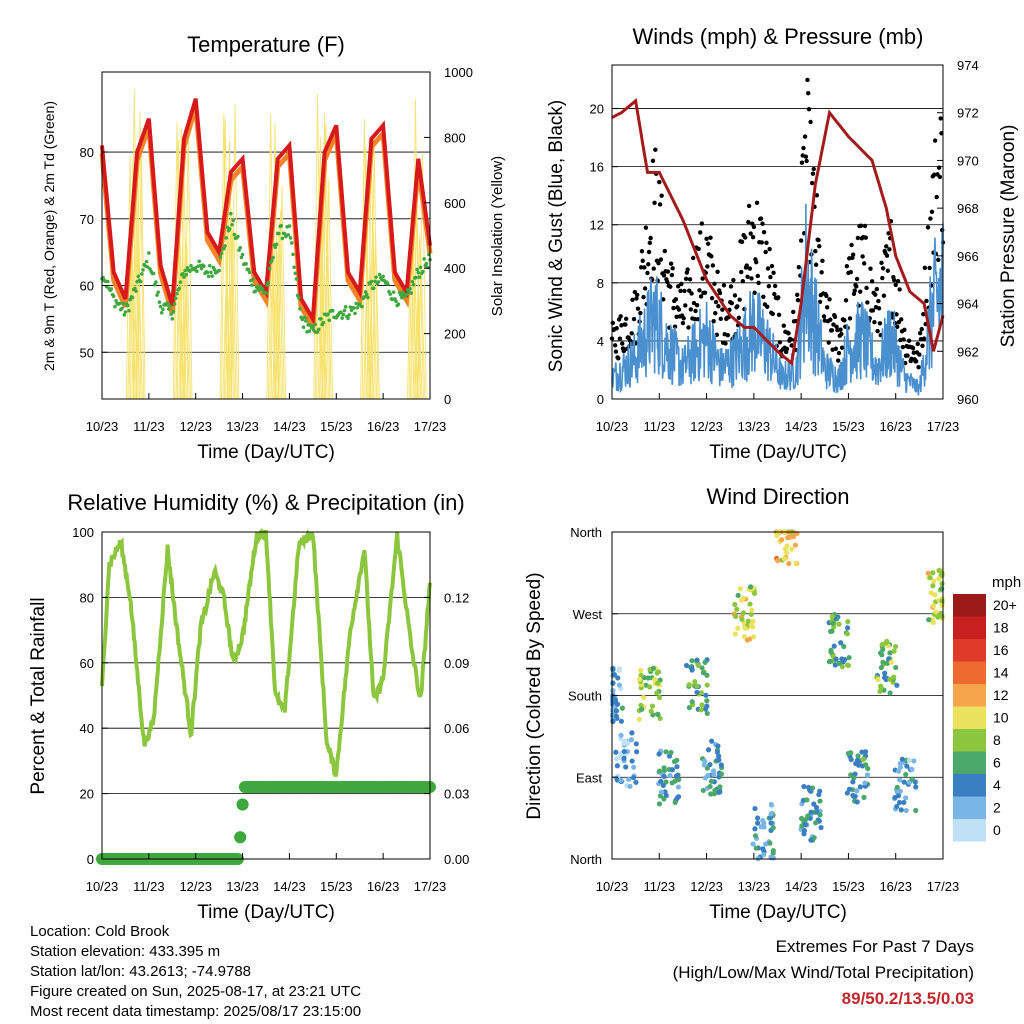  I want to click on x-tick-label: 17/23, so click(943, 426).